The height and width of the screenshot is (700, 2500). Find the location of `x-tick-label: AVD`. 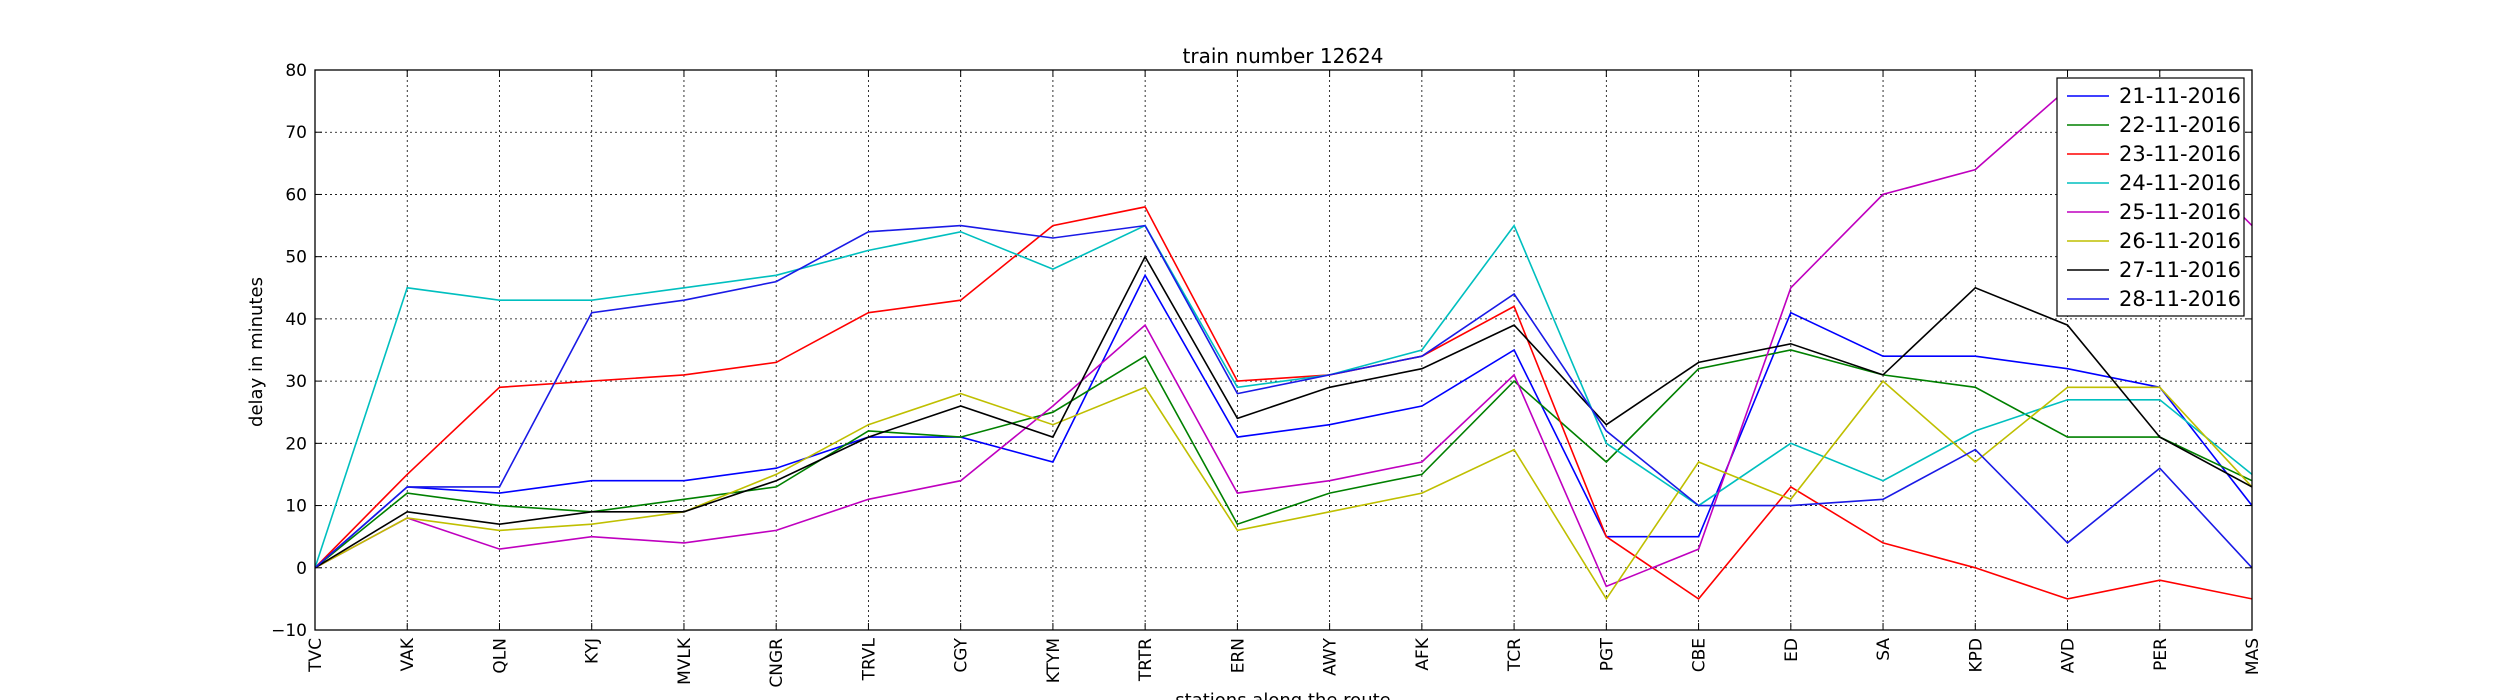

x-tick-label: AVD is located at coordinates (2069, 655).